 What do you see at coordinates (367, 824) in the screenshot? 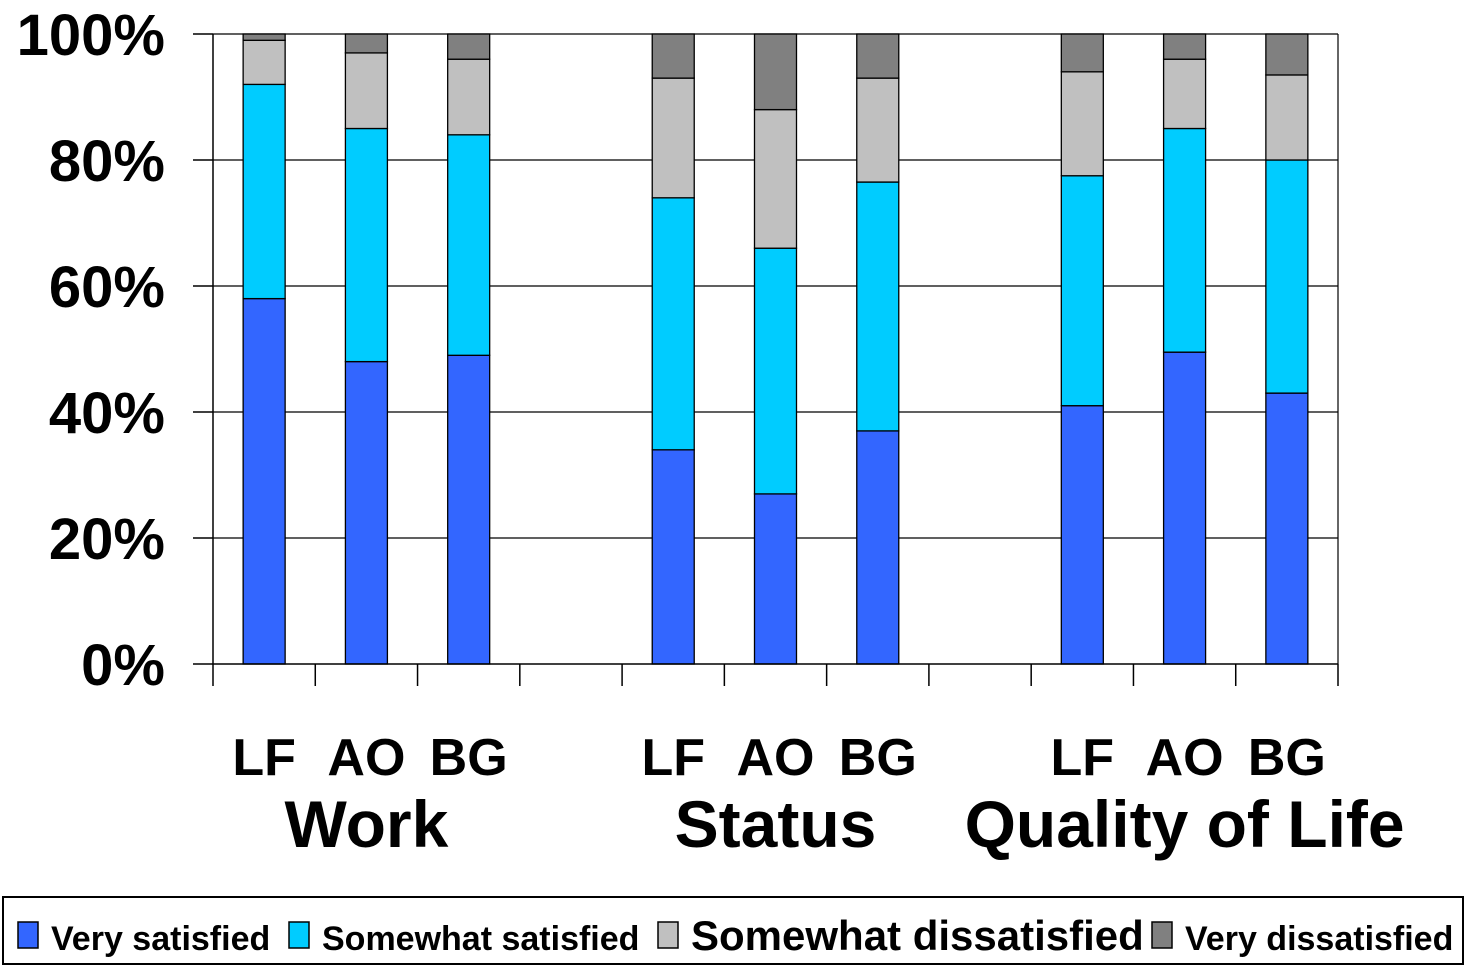
I see `group-label: Work` at bounding box center [367, 824].